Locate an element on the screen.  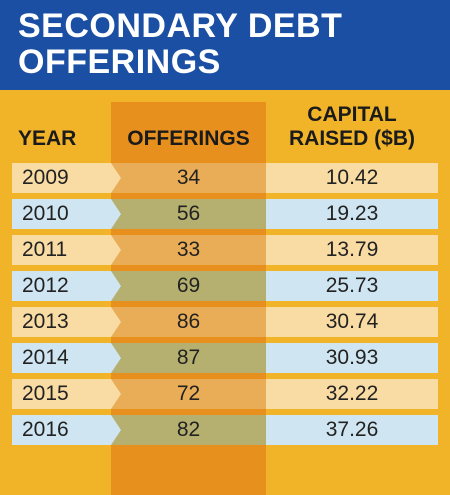
cell-capital-raised: 30.93 is located at coordinates (352, 358).